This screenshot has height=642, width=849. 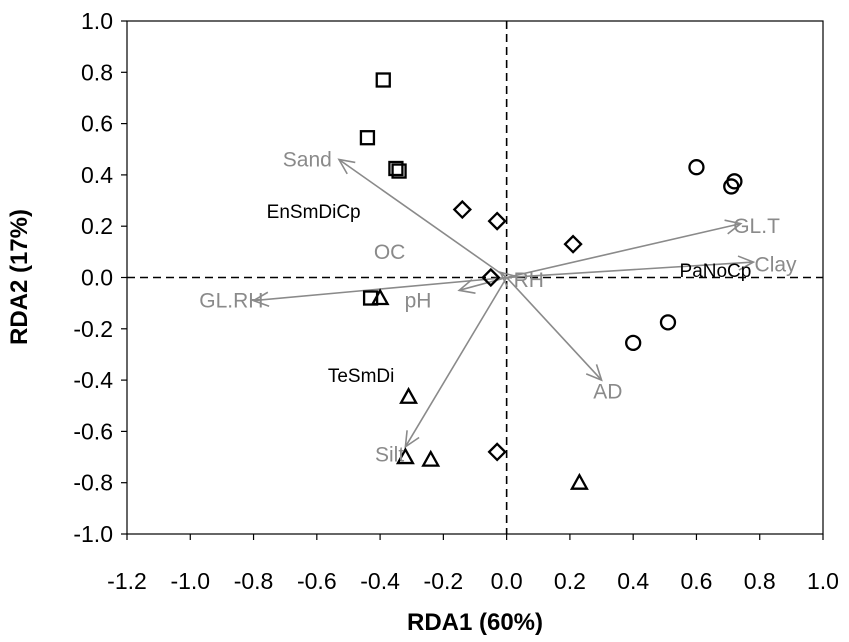 I want to click on x-tick-label: -0.4, so click(x=380, y=581).